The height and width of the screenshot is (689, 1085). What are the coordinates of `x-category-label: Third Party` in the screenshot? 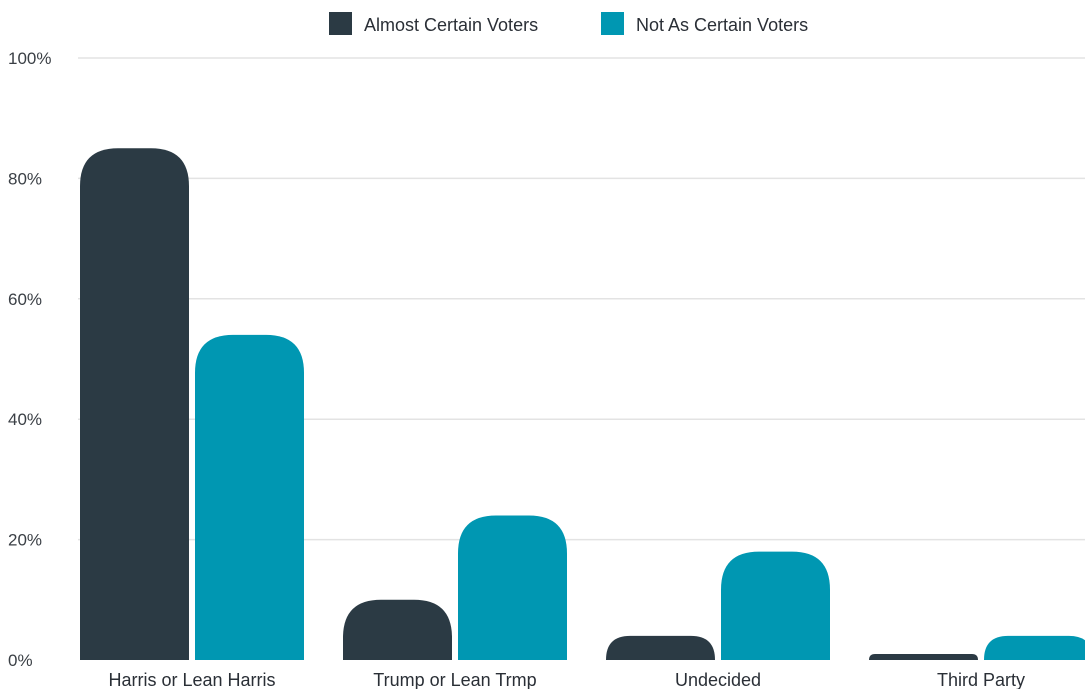 It's located at (981, 679).